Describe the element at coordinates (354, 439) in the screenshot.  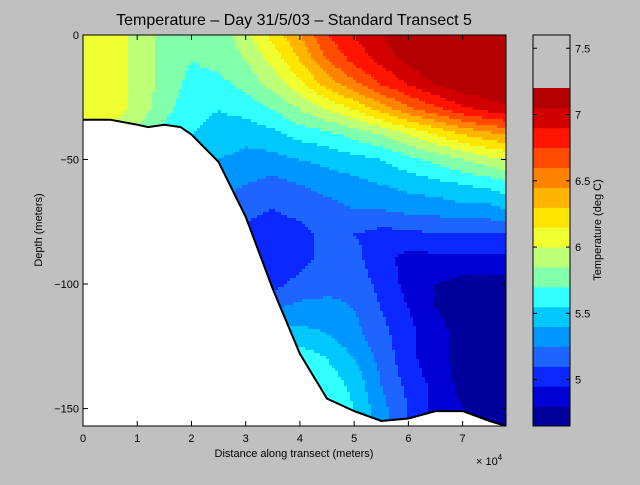
I see `x-tick-label: 5` at that location.